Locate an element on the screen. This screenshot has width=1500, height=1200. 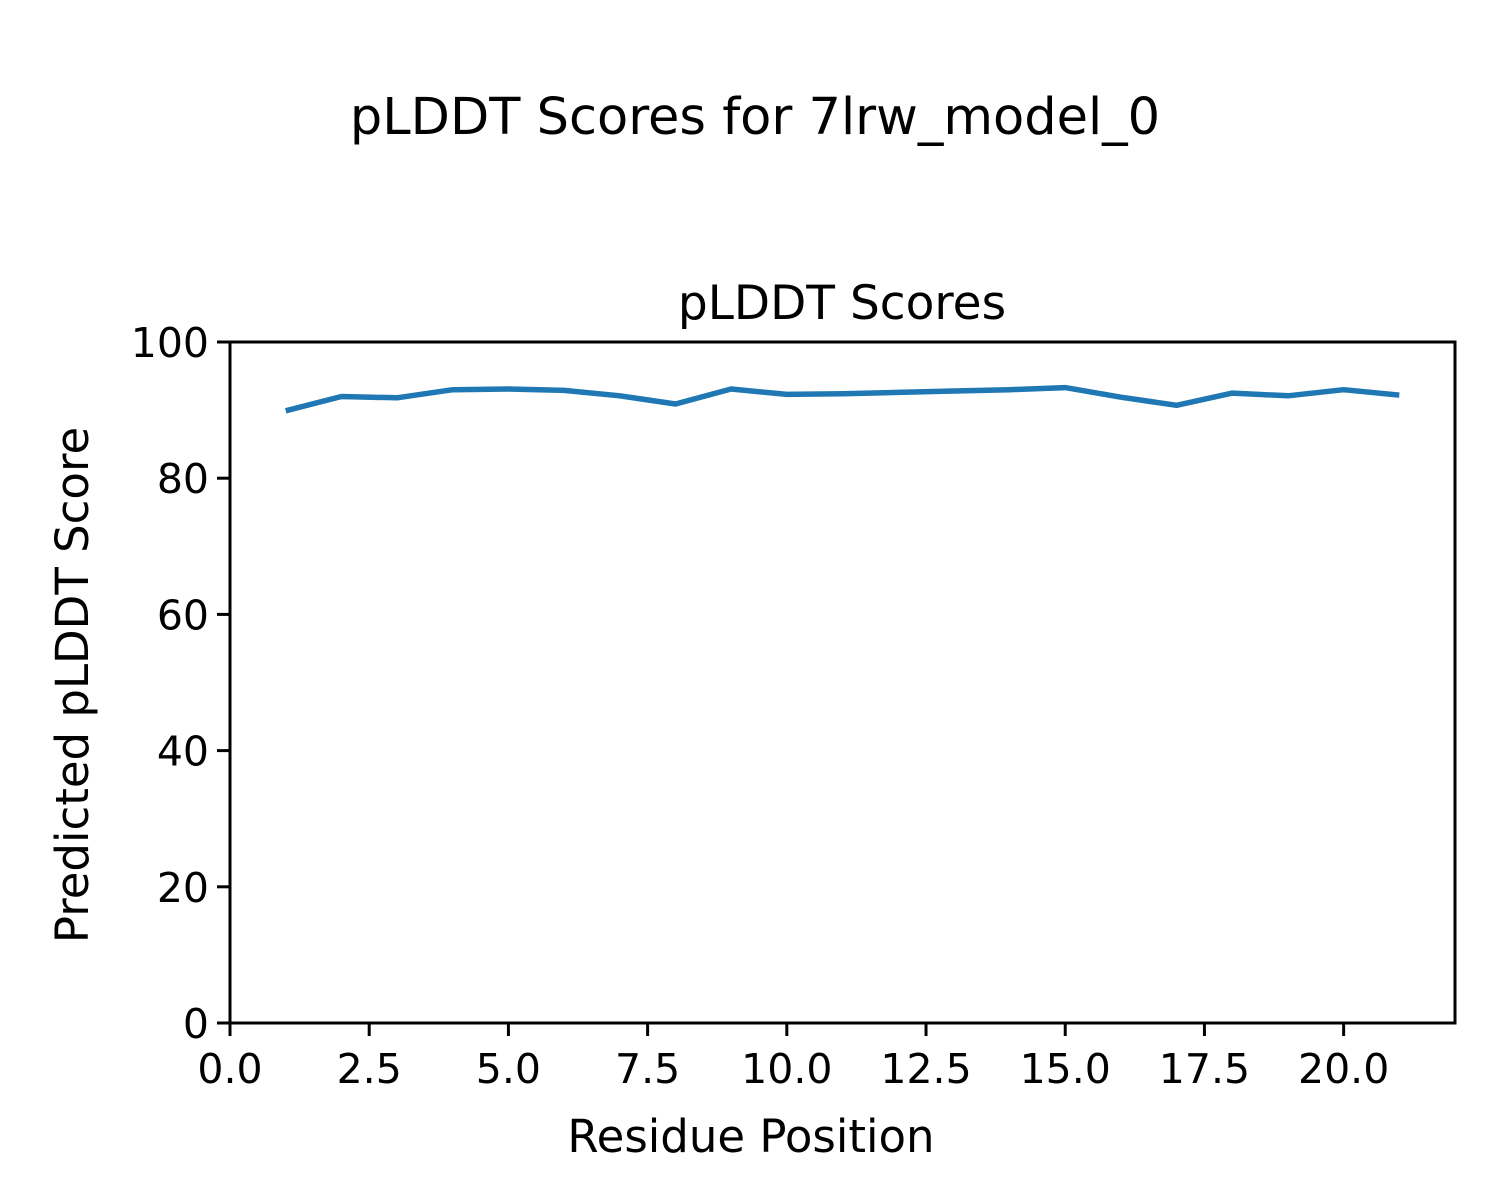
x-tick-label: 0.0 is located at coordinates (229, 1069).